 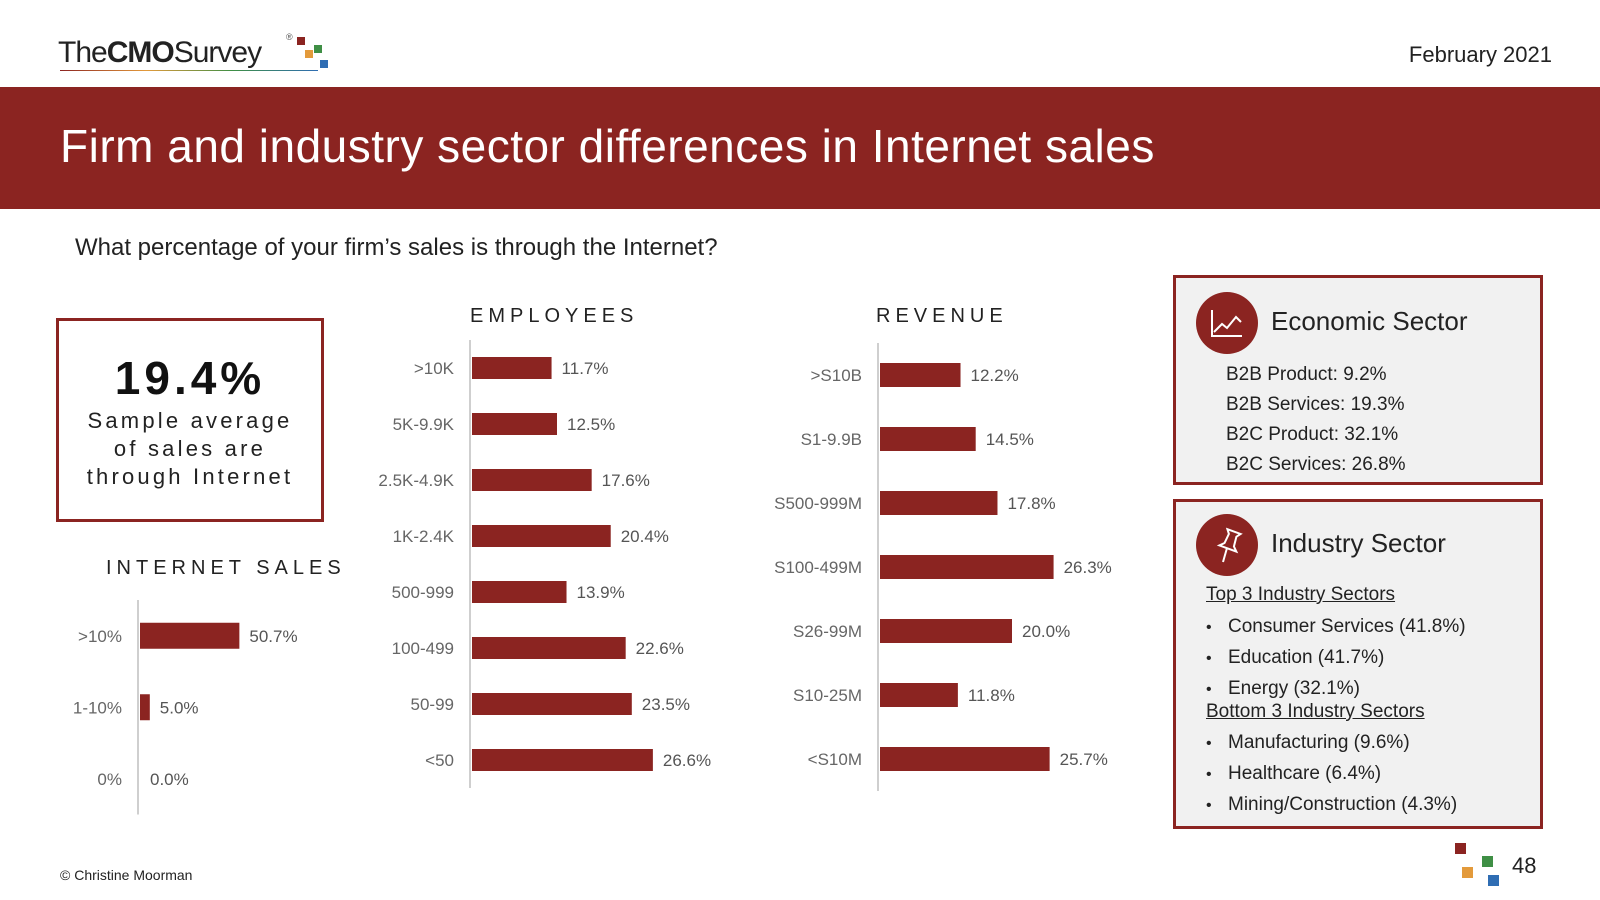 I want to click on bottom-industry-heading: Bottom 3 Industry Sectors, so click(x=1315, y=711).